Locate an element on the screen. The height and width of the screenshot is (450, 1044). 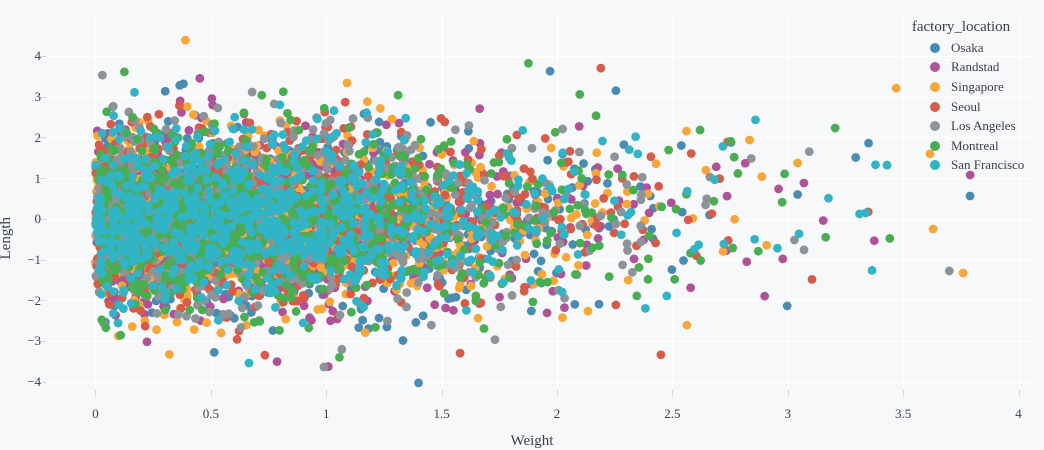
y-tick-label: 4 is located at coordinates (38, 56).